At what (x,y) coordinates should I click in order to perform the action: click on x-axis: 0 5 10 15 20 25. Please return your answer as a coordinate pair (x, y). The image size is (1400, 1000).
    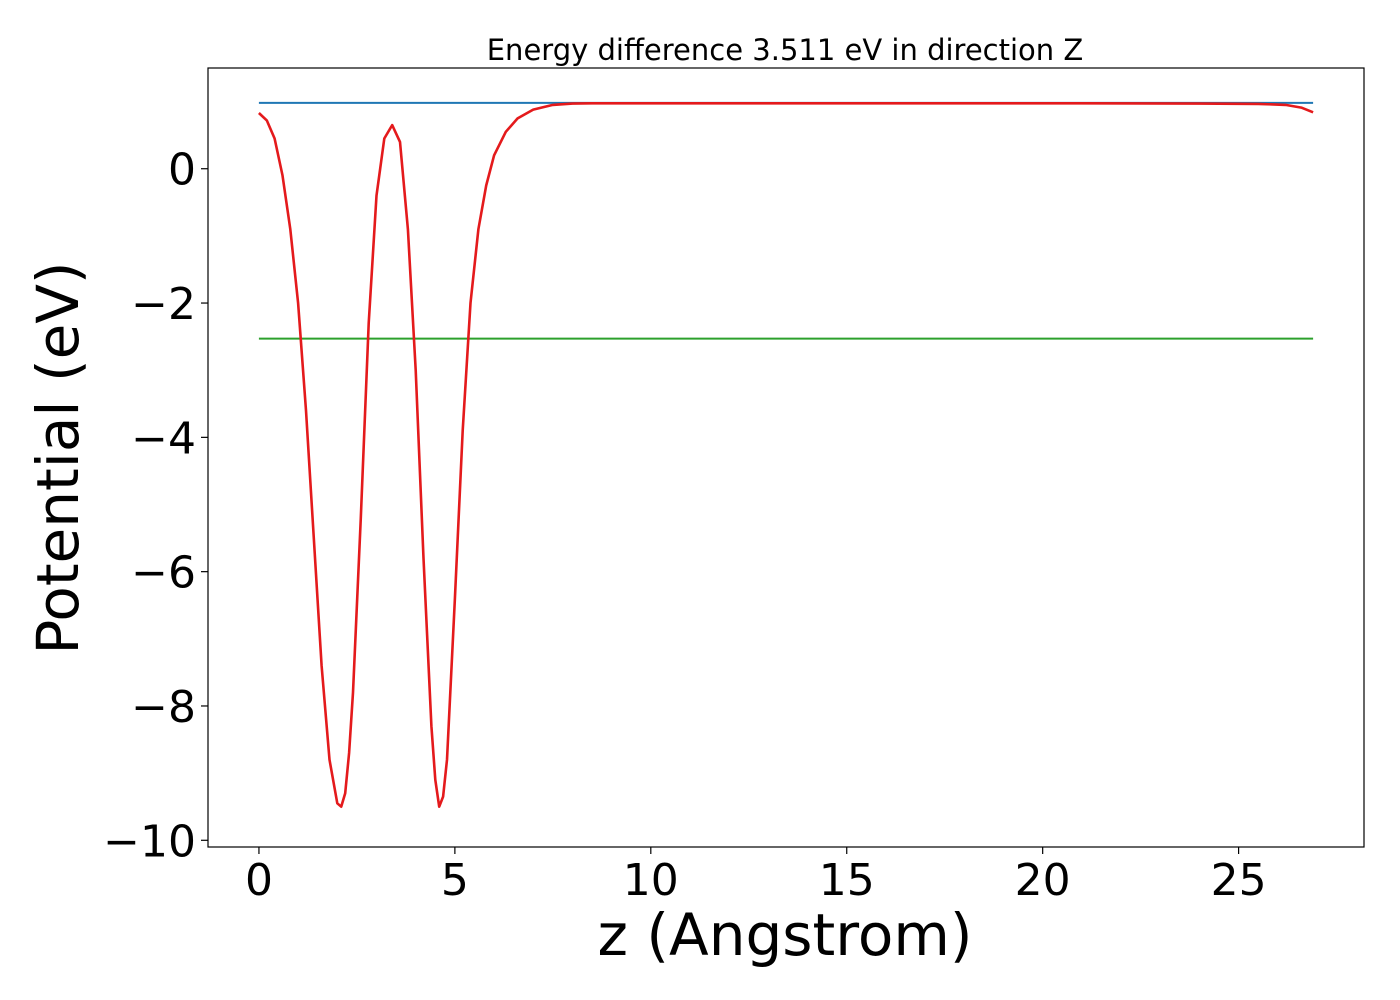
    Looking at the image, I should click on (756, 876).